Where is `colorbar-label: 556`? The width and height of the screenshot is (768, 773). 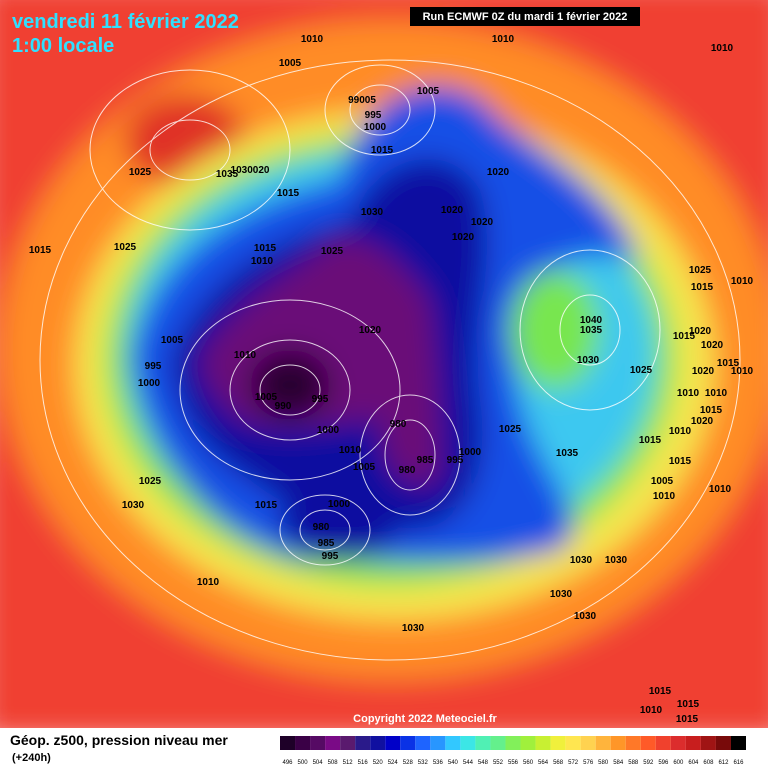
colorbar-label: 556 is located at coordinates (513, 763).